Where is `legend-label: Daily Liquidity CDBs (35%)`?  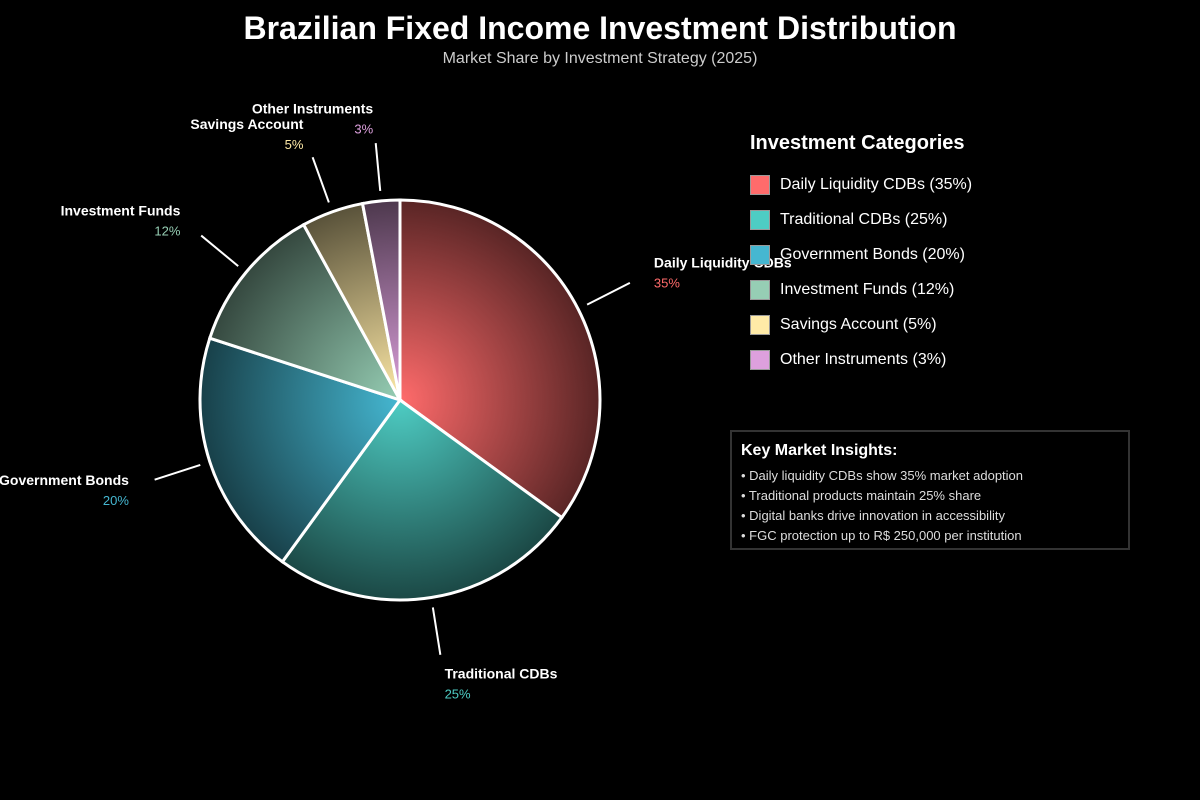
legend-label: Daily Liquidity CDBs (35%) is located at coordinates (876, 184).